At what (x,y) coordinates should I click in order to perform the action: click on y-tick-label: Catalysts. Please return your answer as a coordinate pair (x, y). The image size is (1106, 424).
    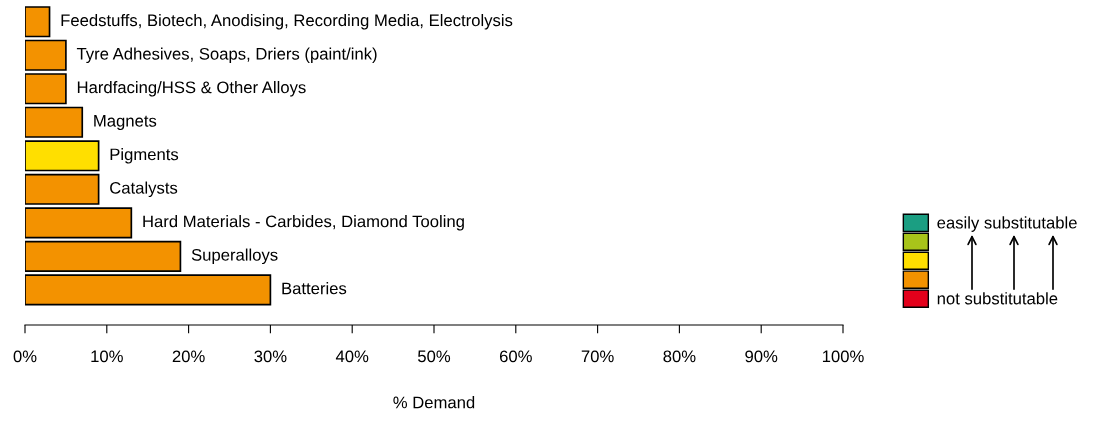
    Looking at the image, I should click on (144, 189).